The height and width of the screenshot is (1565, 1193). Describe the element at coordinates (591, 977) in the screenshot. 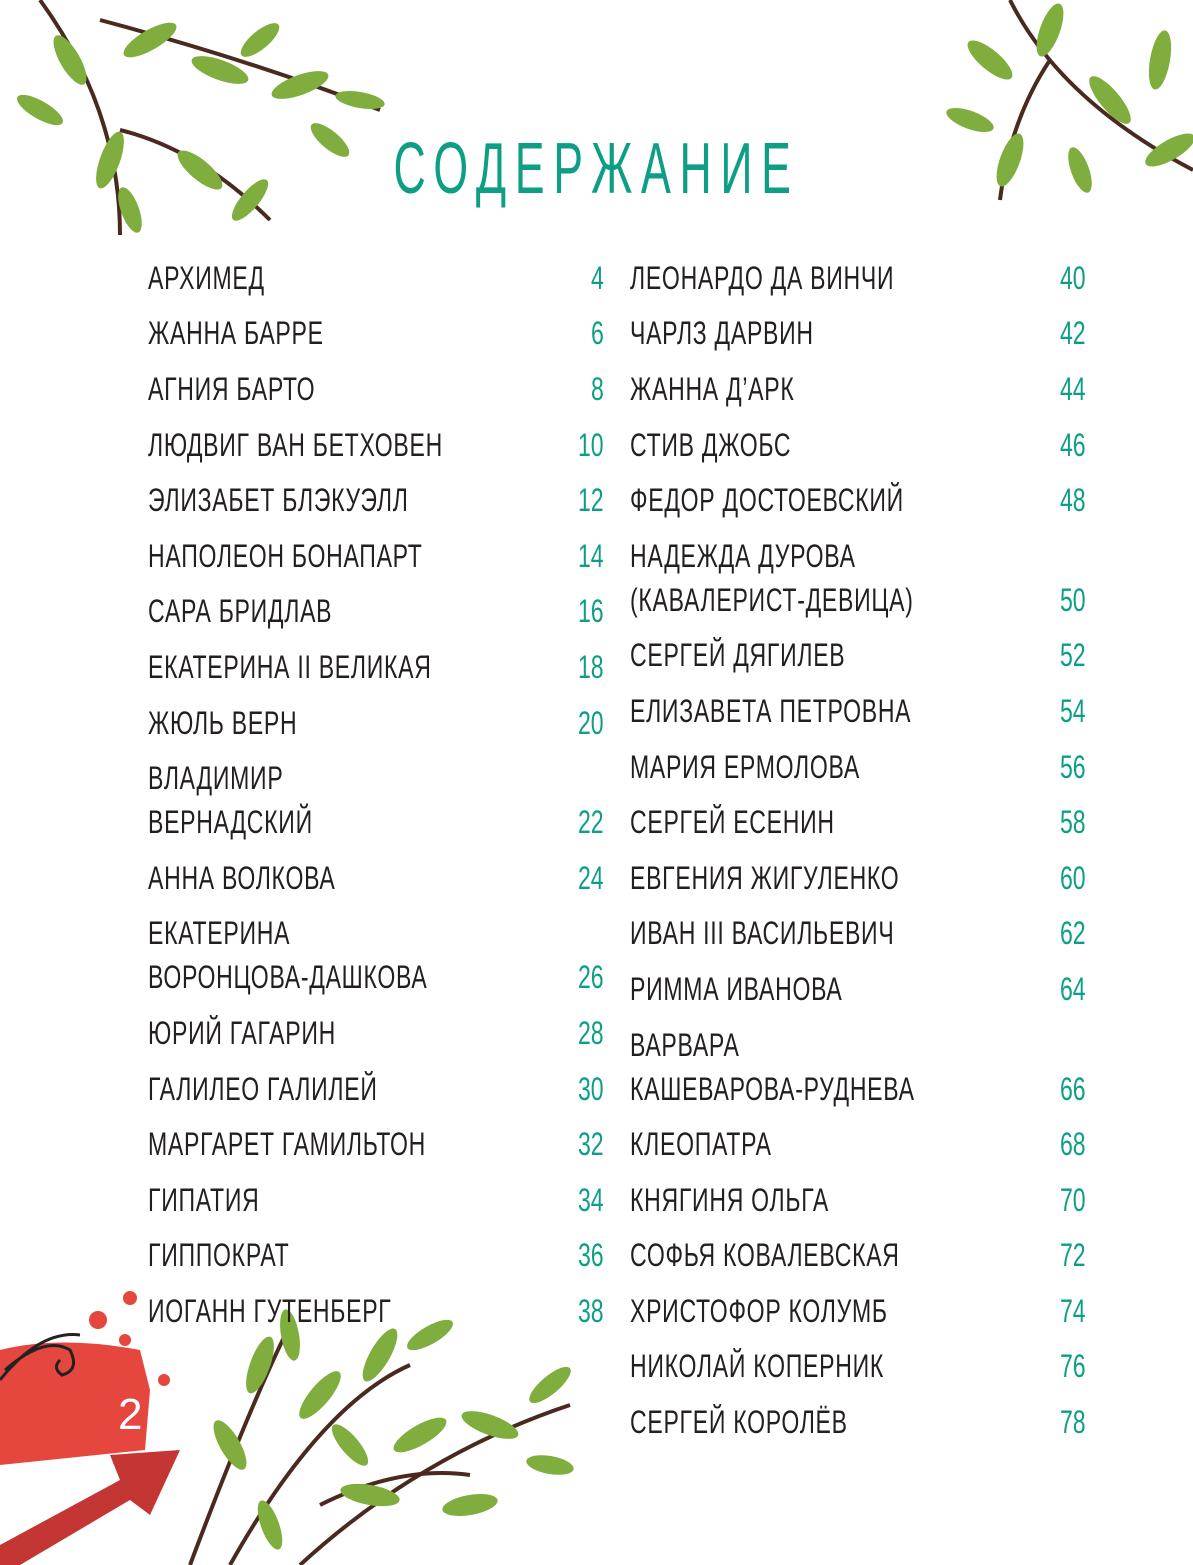

I see `entry-page: 26` at that location.